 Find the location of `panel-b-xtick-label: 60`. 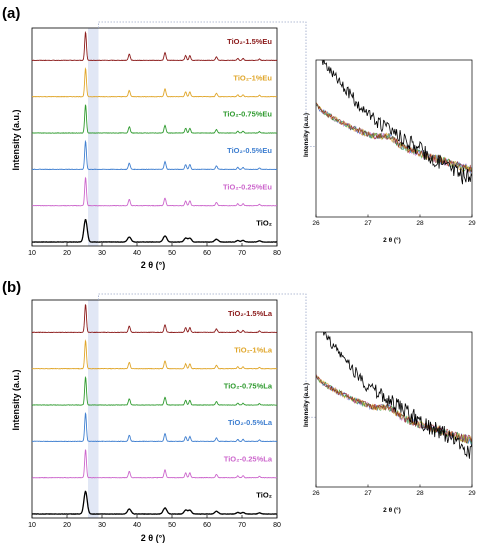

panel-b-xtick-label: 60 is located at coordinates (207, 525).